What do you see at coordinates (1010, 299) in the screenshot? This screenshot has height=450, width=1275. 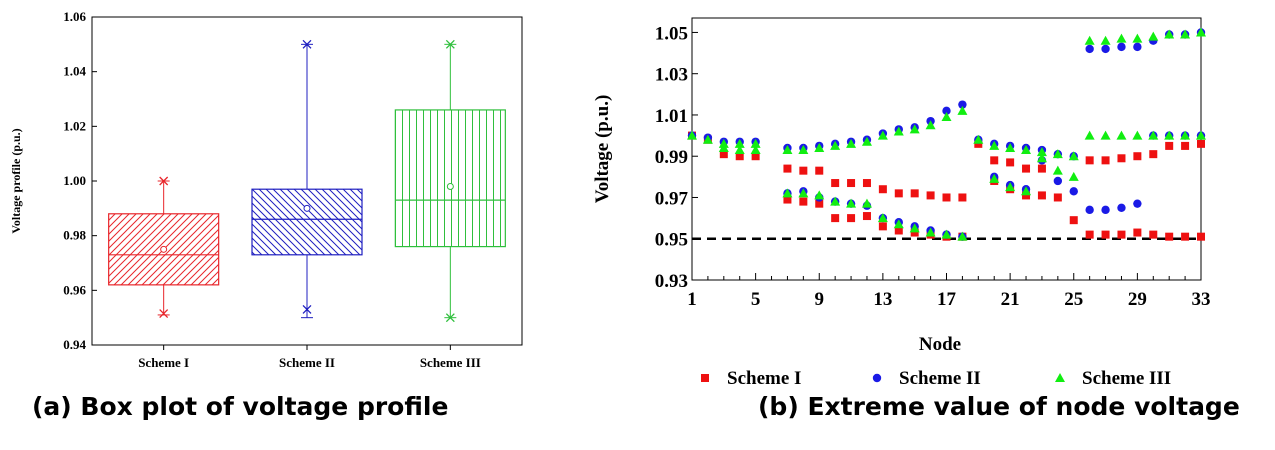 I see `x-tick-label: 21` at bounding box center [1010, 299].